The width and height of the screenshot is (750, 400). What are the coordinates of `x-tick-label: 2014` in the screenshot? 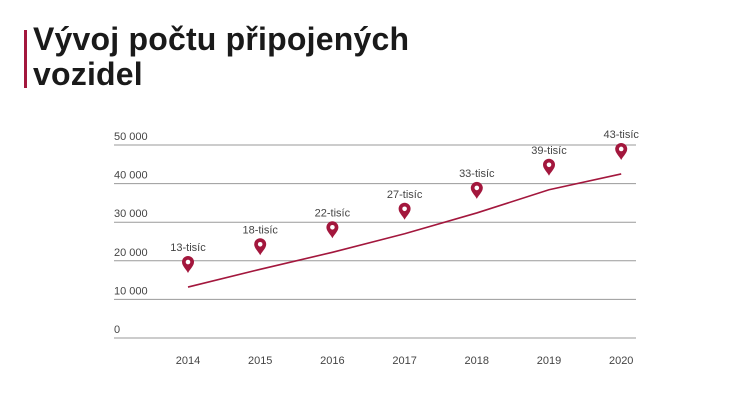 It's located at (188, 361).